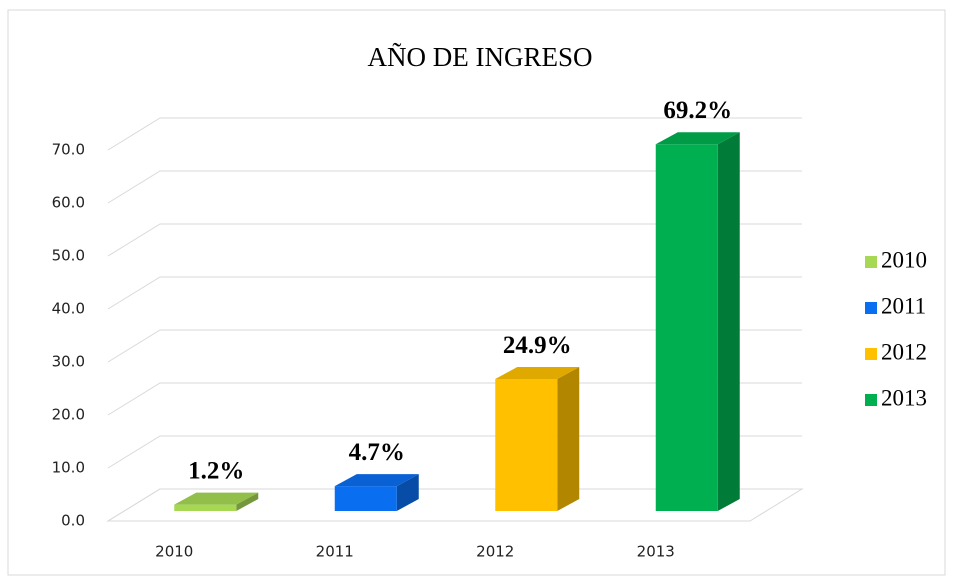  Describe the element at coordinates (68, 468) in the screenshot. I see `y-tick-label: 10.0` at that location.